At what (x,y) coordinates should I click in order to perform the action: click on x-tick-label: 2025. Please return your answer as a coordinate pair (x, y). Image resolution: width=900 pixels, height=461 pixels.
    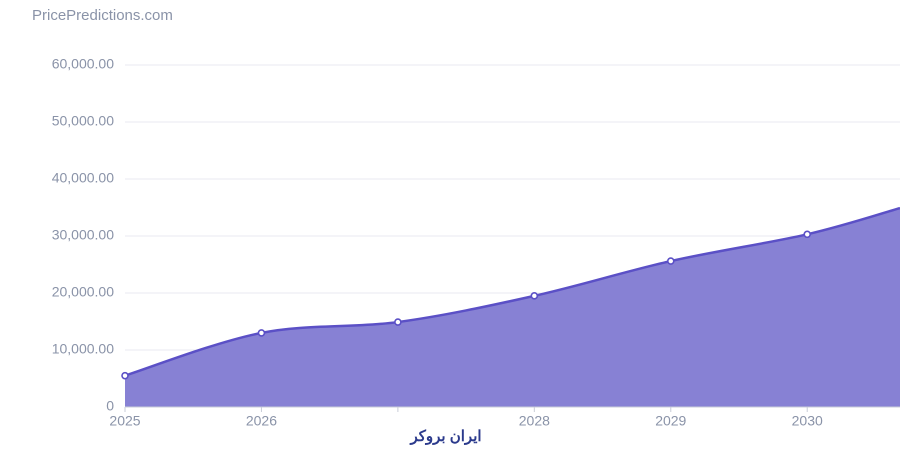
    Looking at the image, I should click on (124, 421).